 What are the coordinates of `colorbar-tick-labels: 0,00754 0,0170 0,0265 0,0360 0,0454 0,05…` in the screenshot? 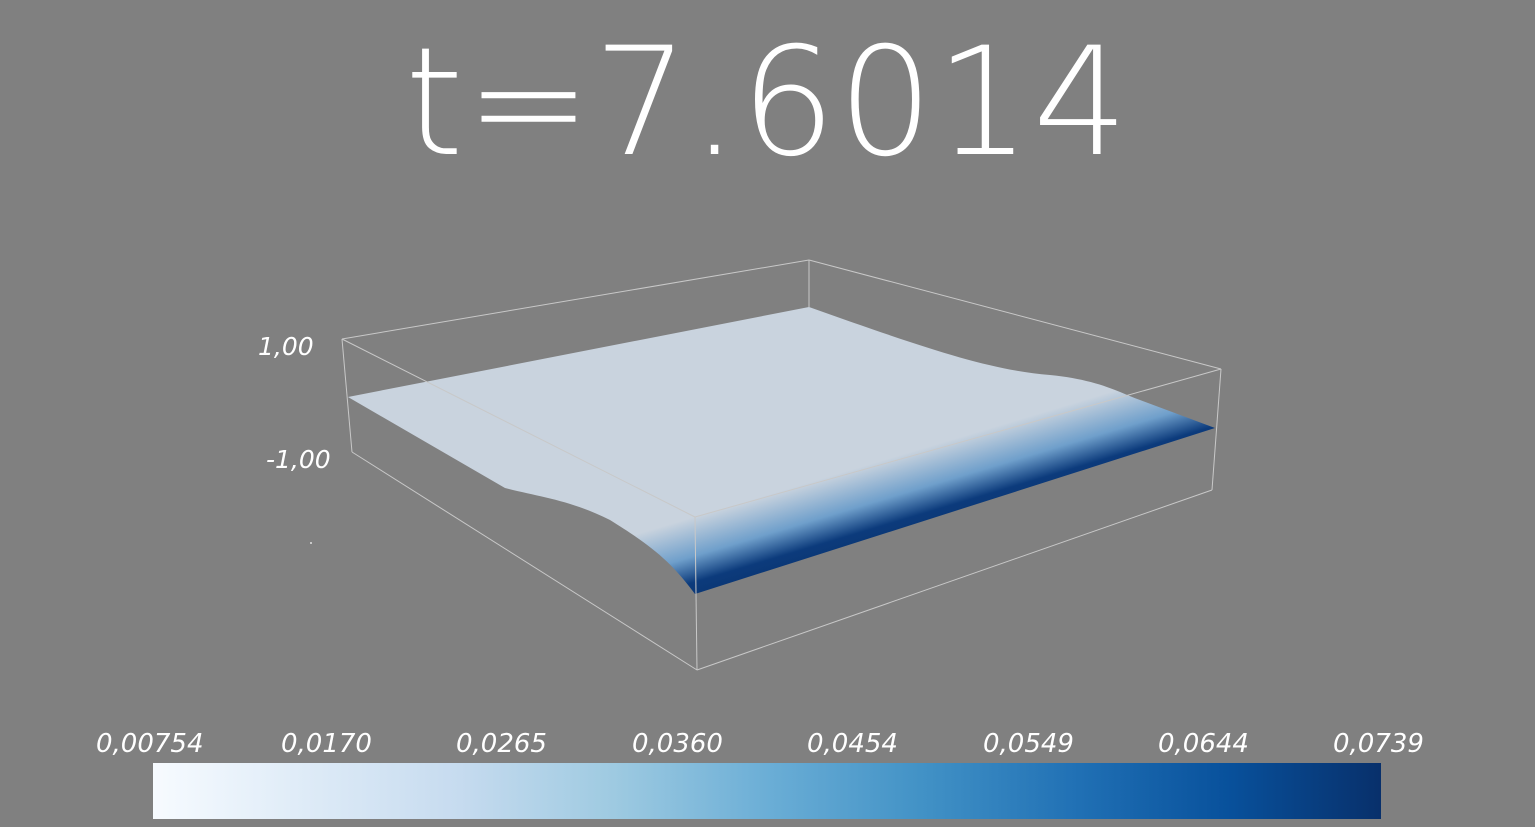 It's located at (767, 744).